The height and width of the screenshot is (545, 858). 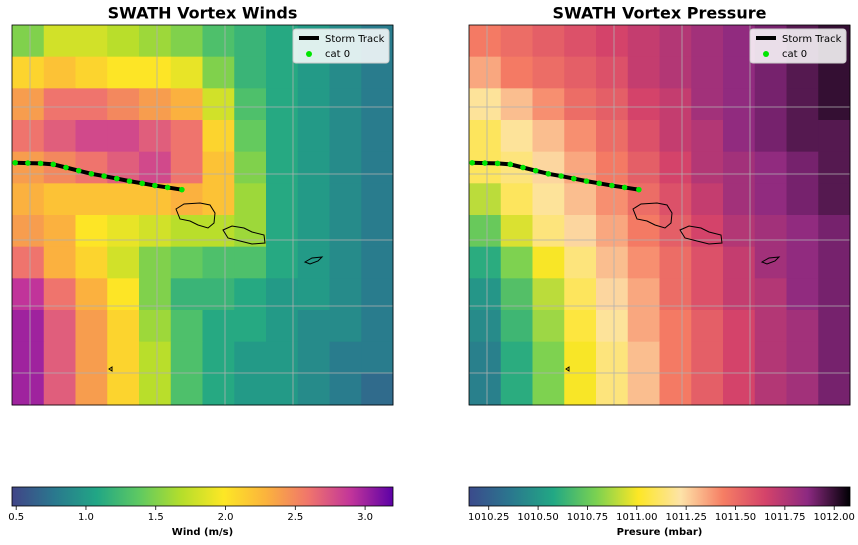 I want to click on colorbar-tick-label: 1011.75, so click(x=784, y=517).